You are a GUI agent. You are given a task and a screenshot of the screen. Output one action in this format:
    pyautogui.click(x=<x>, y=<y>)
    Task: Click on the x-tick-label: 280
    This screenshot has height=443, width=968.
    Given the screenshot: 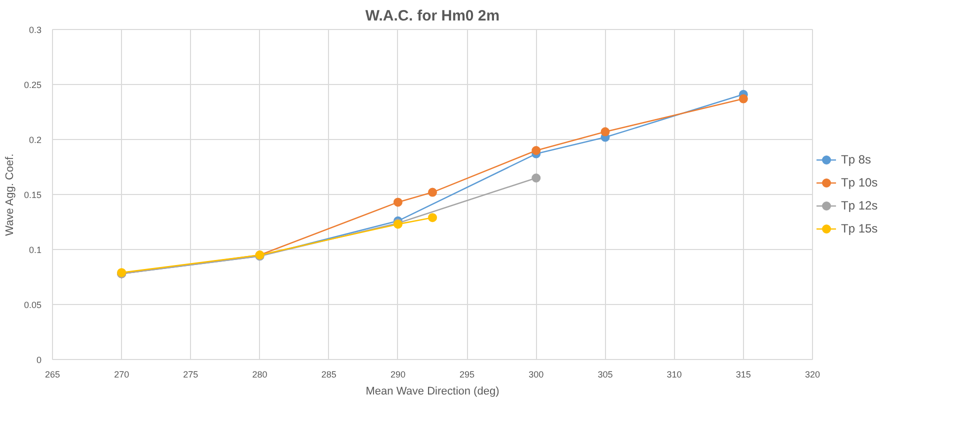 What is the action you would take?
    pyautogui.click(x=260, y=375)
    